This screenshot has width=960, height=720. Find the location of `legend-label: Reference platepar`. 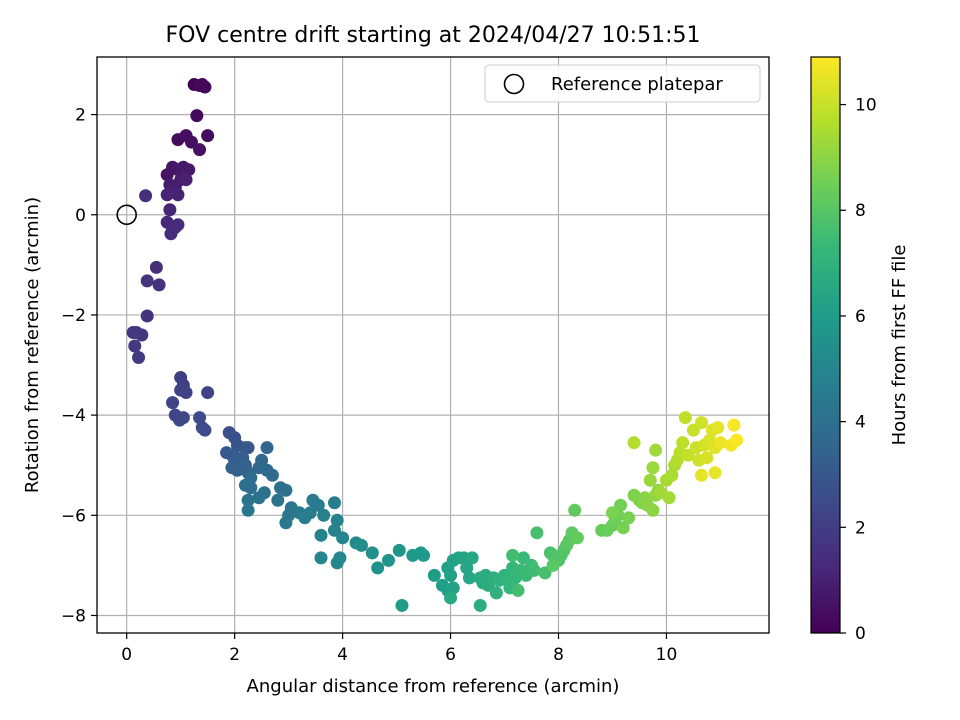

legend-label: Reference platepar is located at coordinates (637, 84).